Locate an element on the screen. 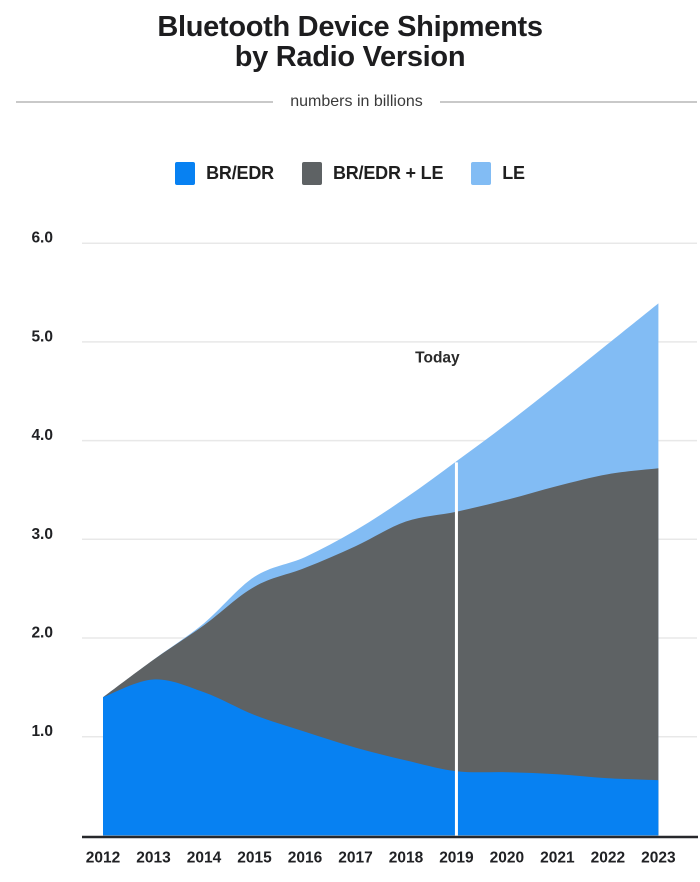 The image size is (700, 882). y-tick-label: 5.0 is located at coordinates (42, 336).